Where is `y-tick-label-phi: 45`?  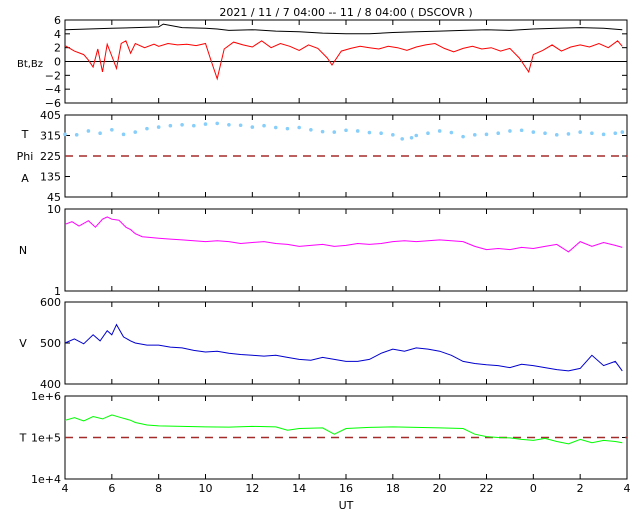 y-tick-label-phi: 45 is located at coordinates (54, 197).